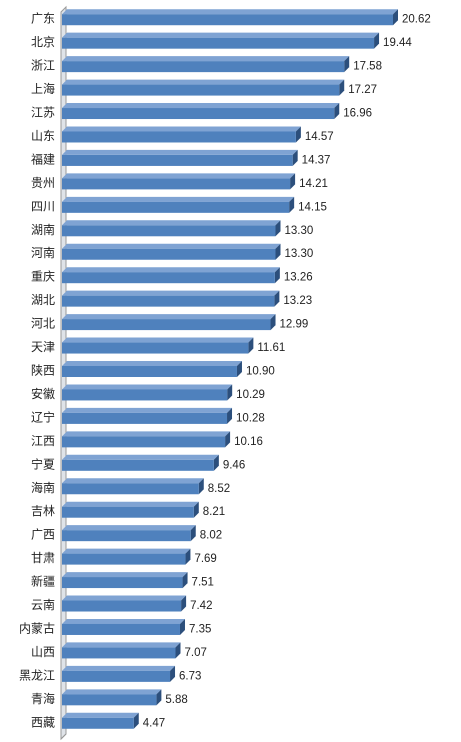 Image resolution: width=461 pixels, height=742 pixels. I want to click on value-label: 11.61, so click(271, 348).